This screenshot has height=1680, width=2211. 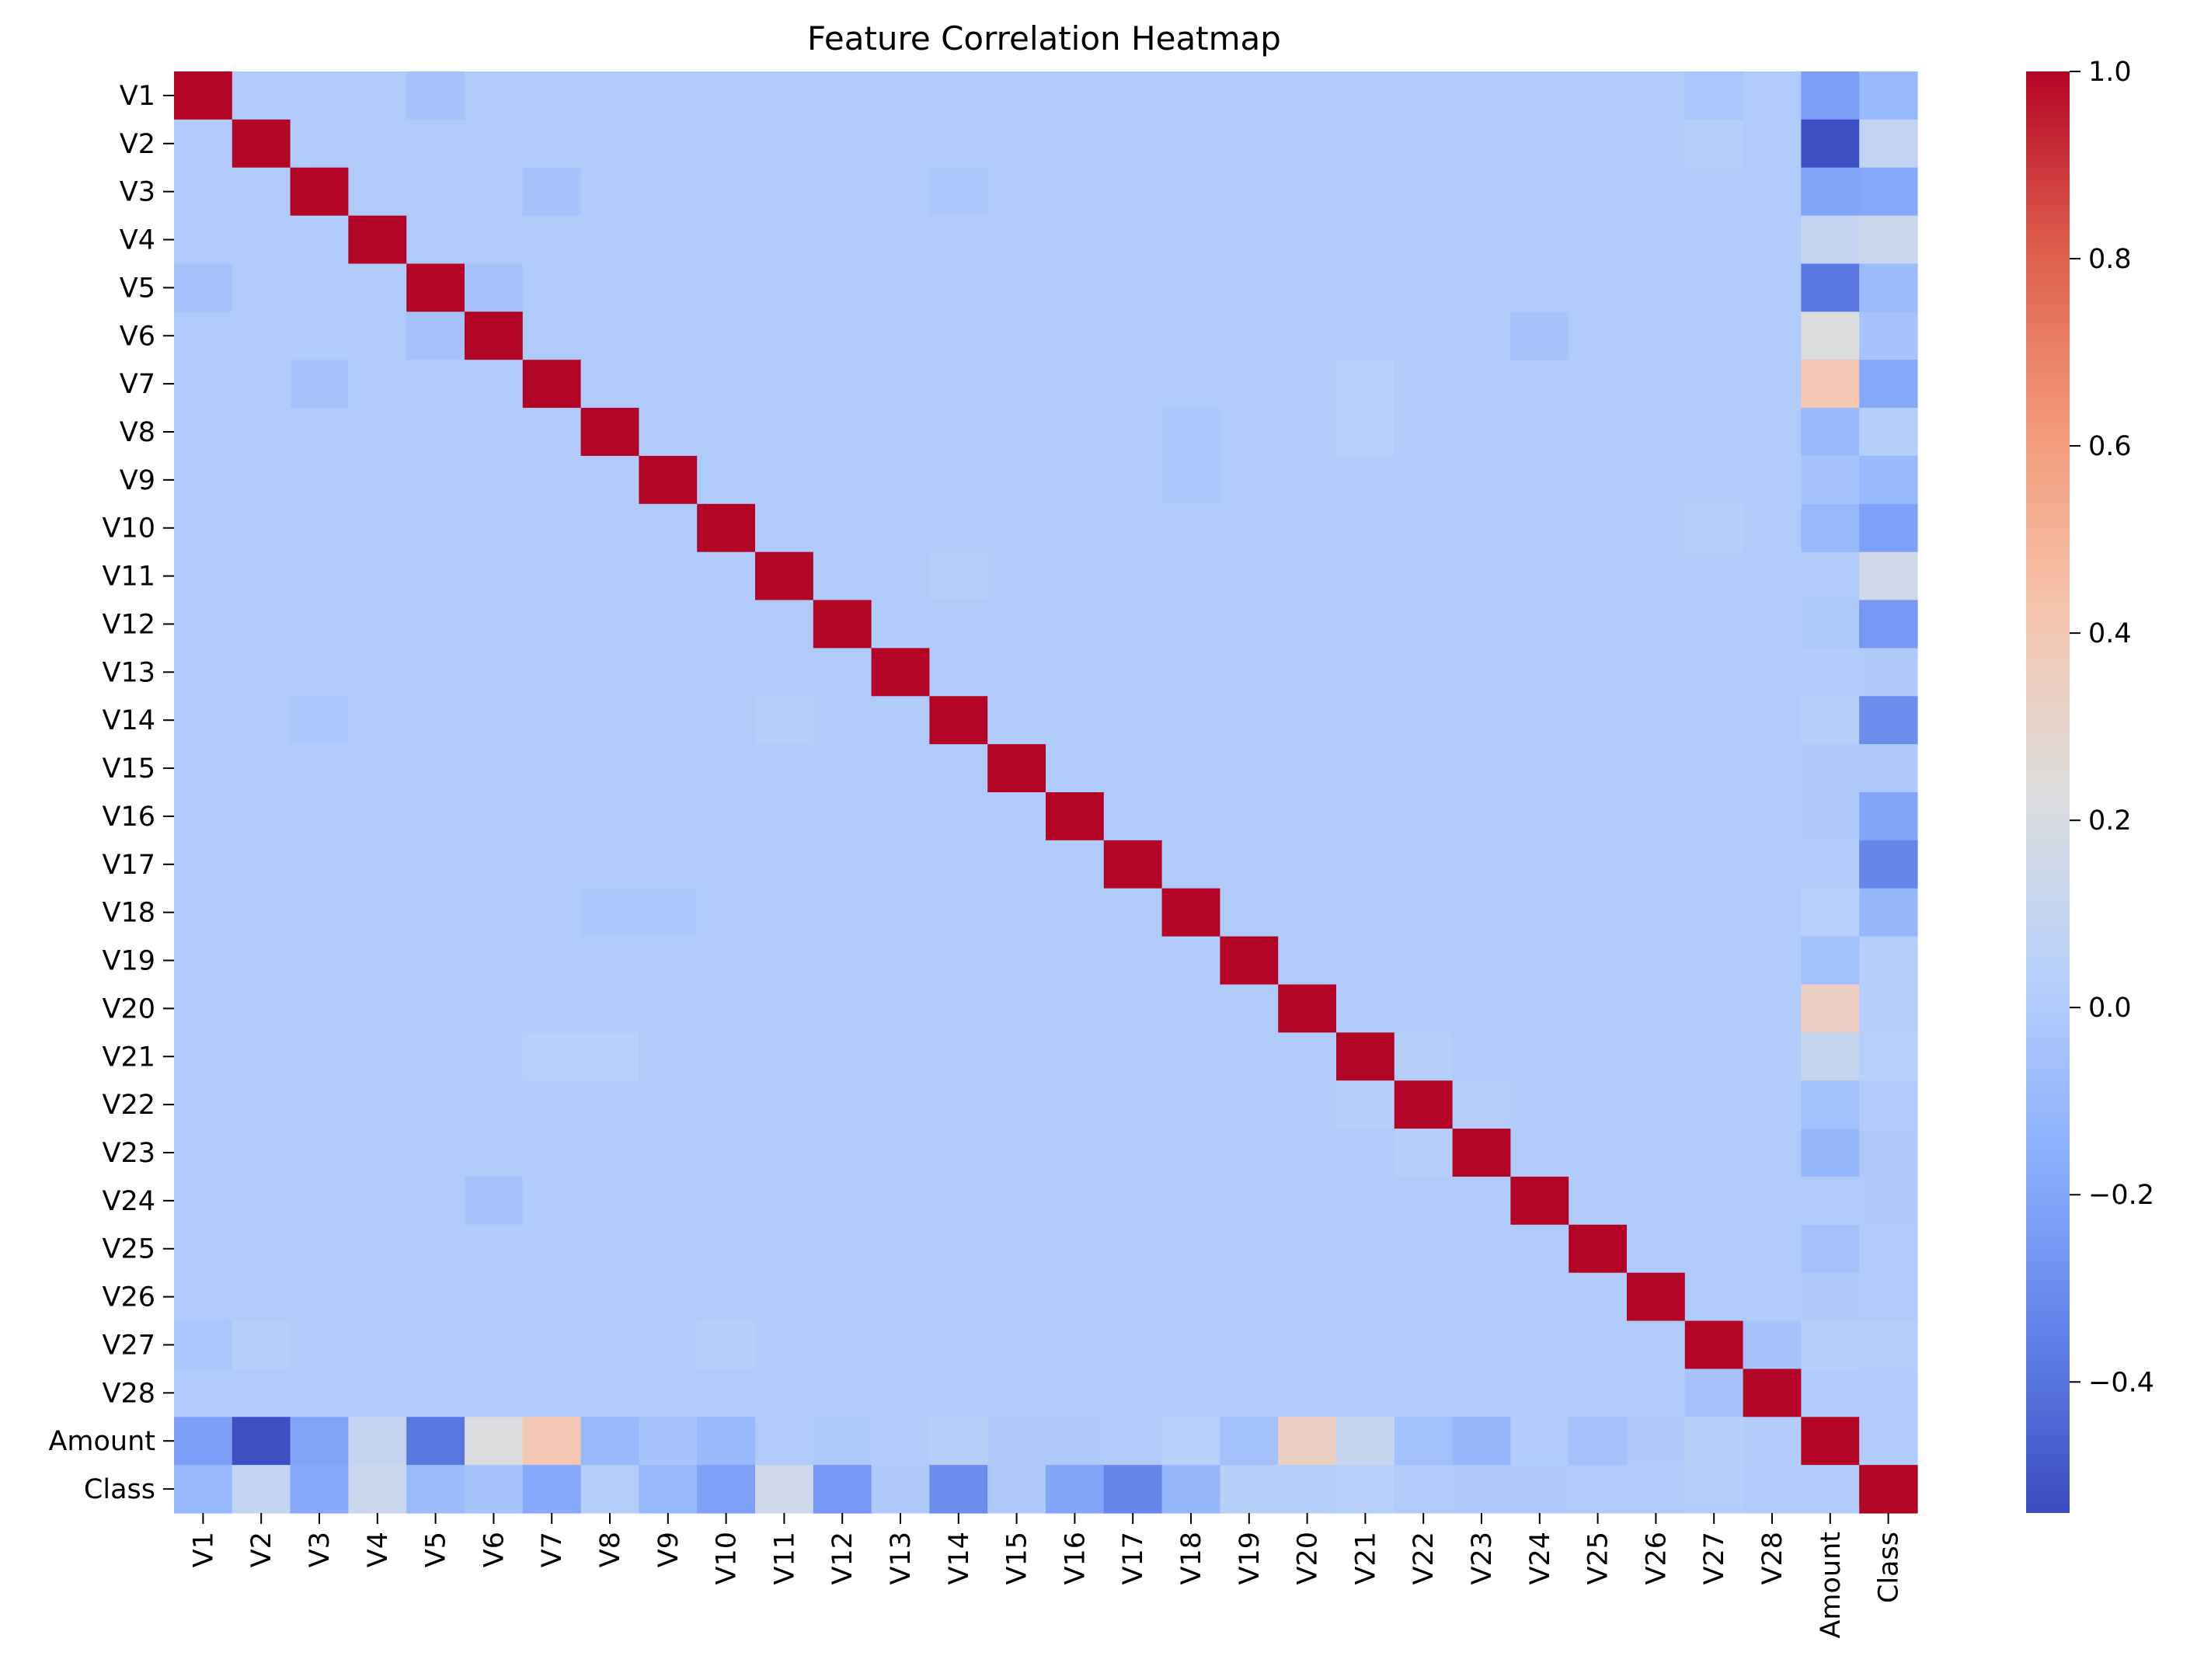 I want to click on column-label: V4, so click(x=378, y=1549).